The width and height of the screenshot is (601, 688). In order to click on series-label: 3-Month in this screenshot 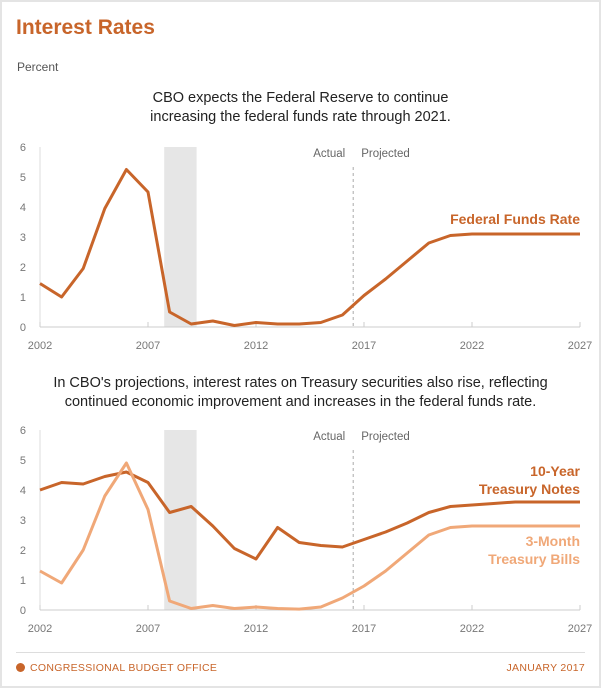, I will do `click(553, 541)`.